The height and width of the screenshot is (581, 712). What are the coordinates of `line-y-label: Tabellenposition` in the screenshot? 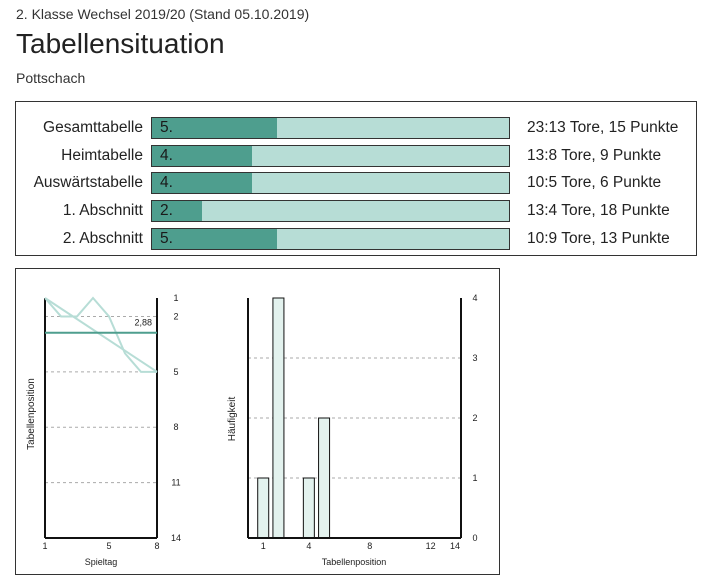 It's located at (31, 414).